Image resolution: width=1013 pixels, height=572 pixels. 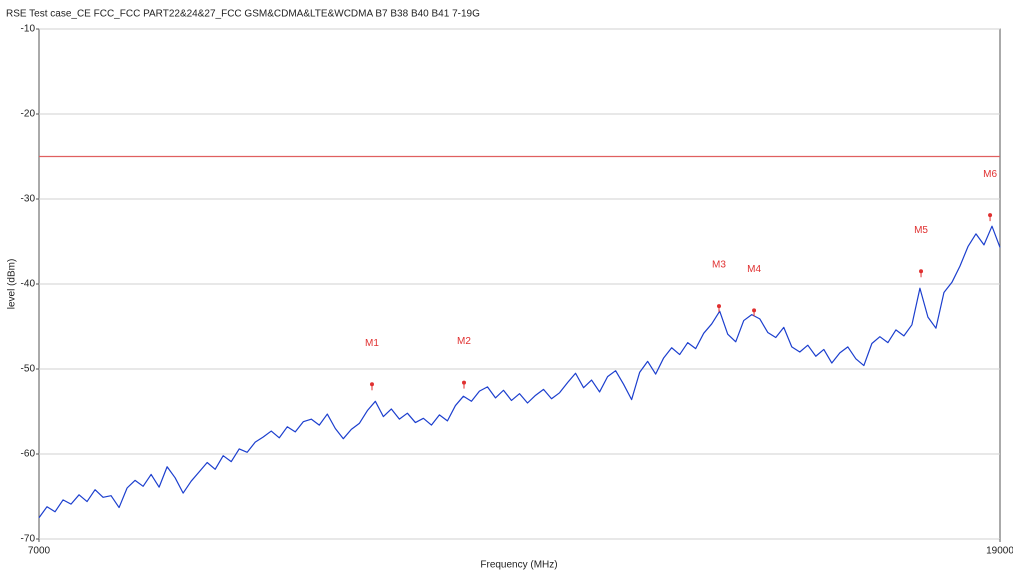 I want to click on y-tick-label: -70, so click(x=28, y=539).